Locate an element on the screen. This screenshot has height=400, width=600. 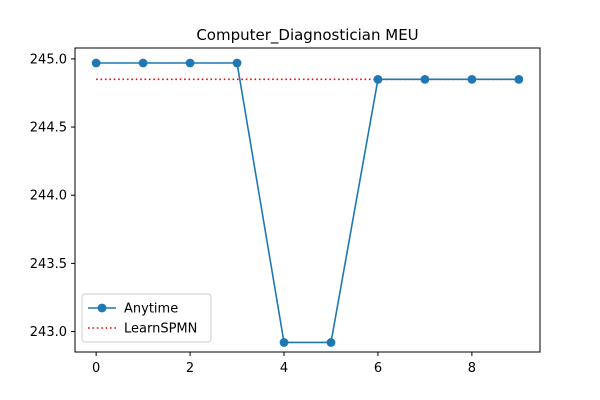
y-tick-label: 243.0 is located at coordinates (48, 332).